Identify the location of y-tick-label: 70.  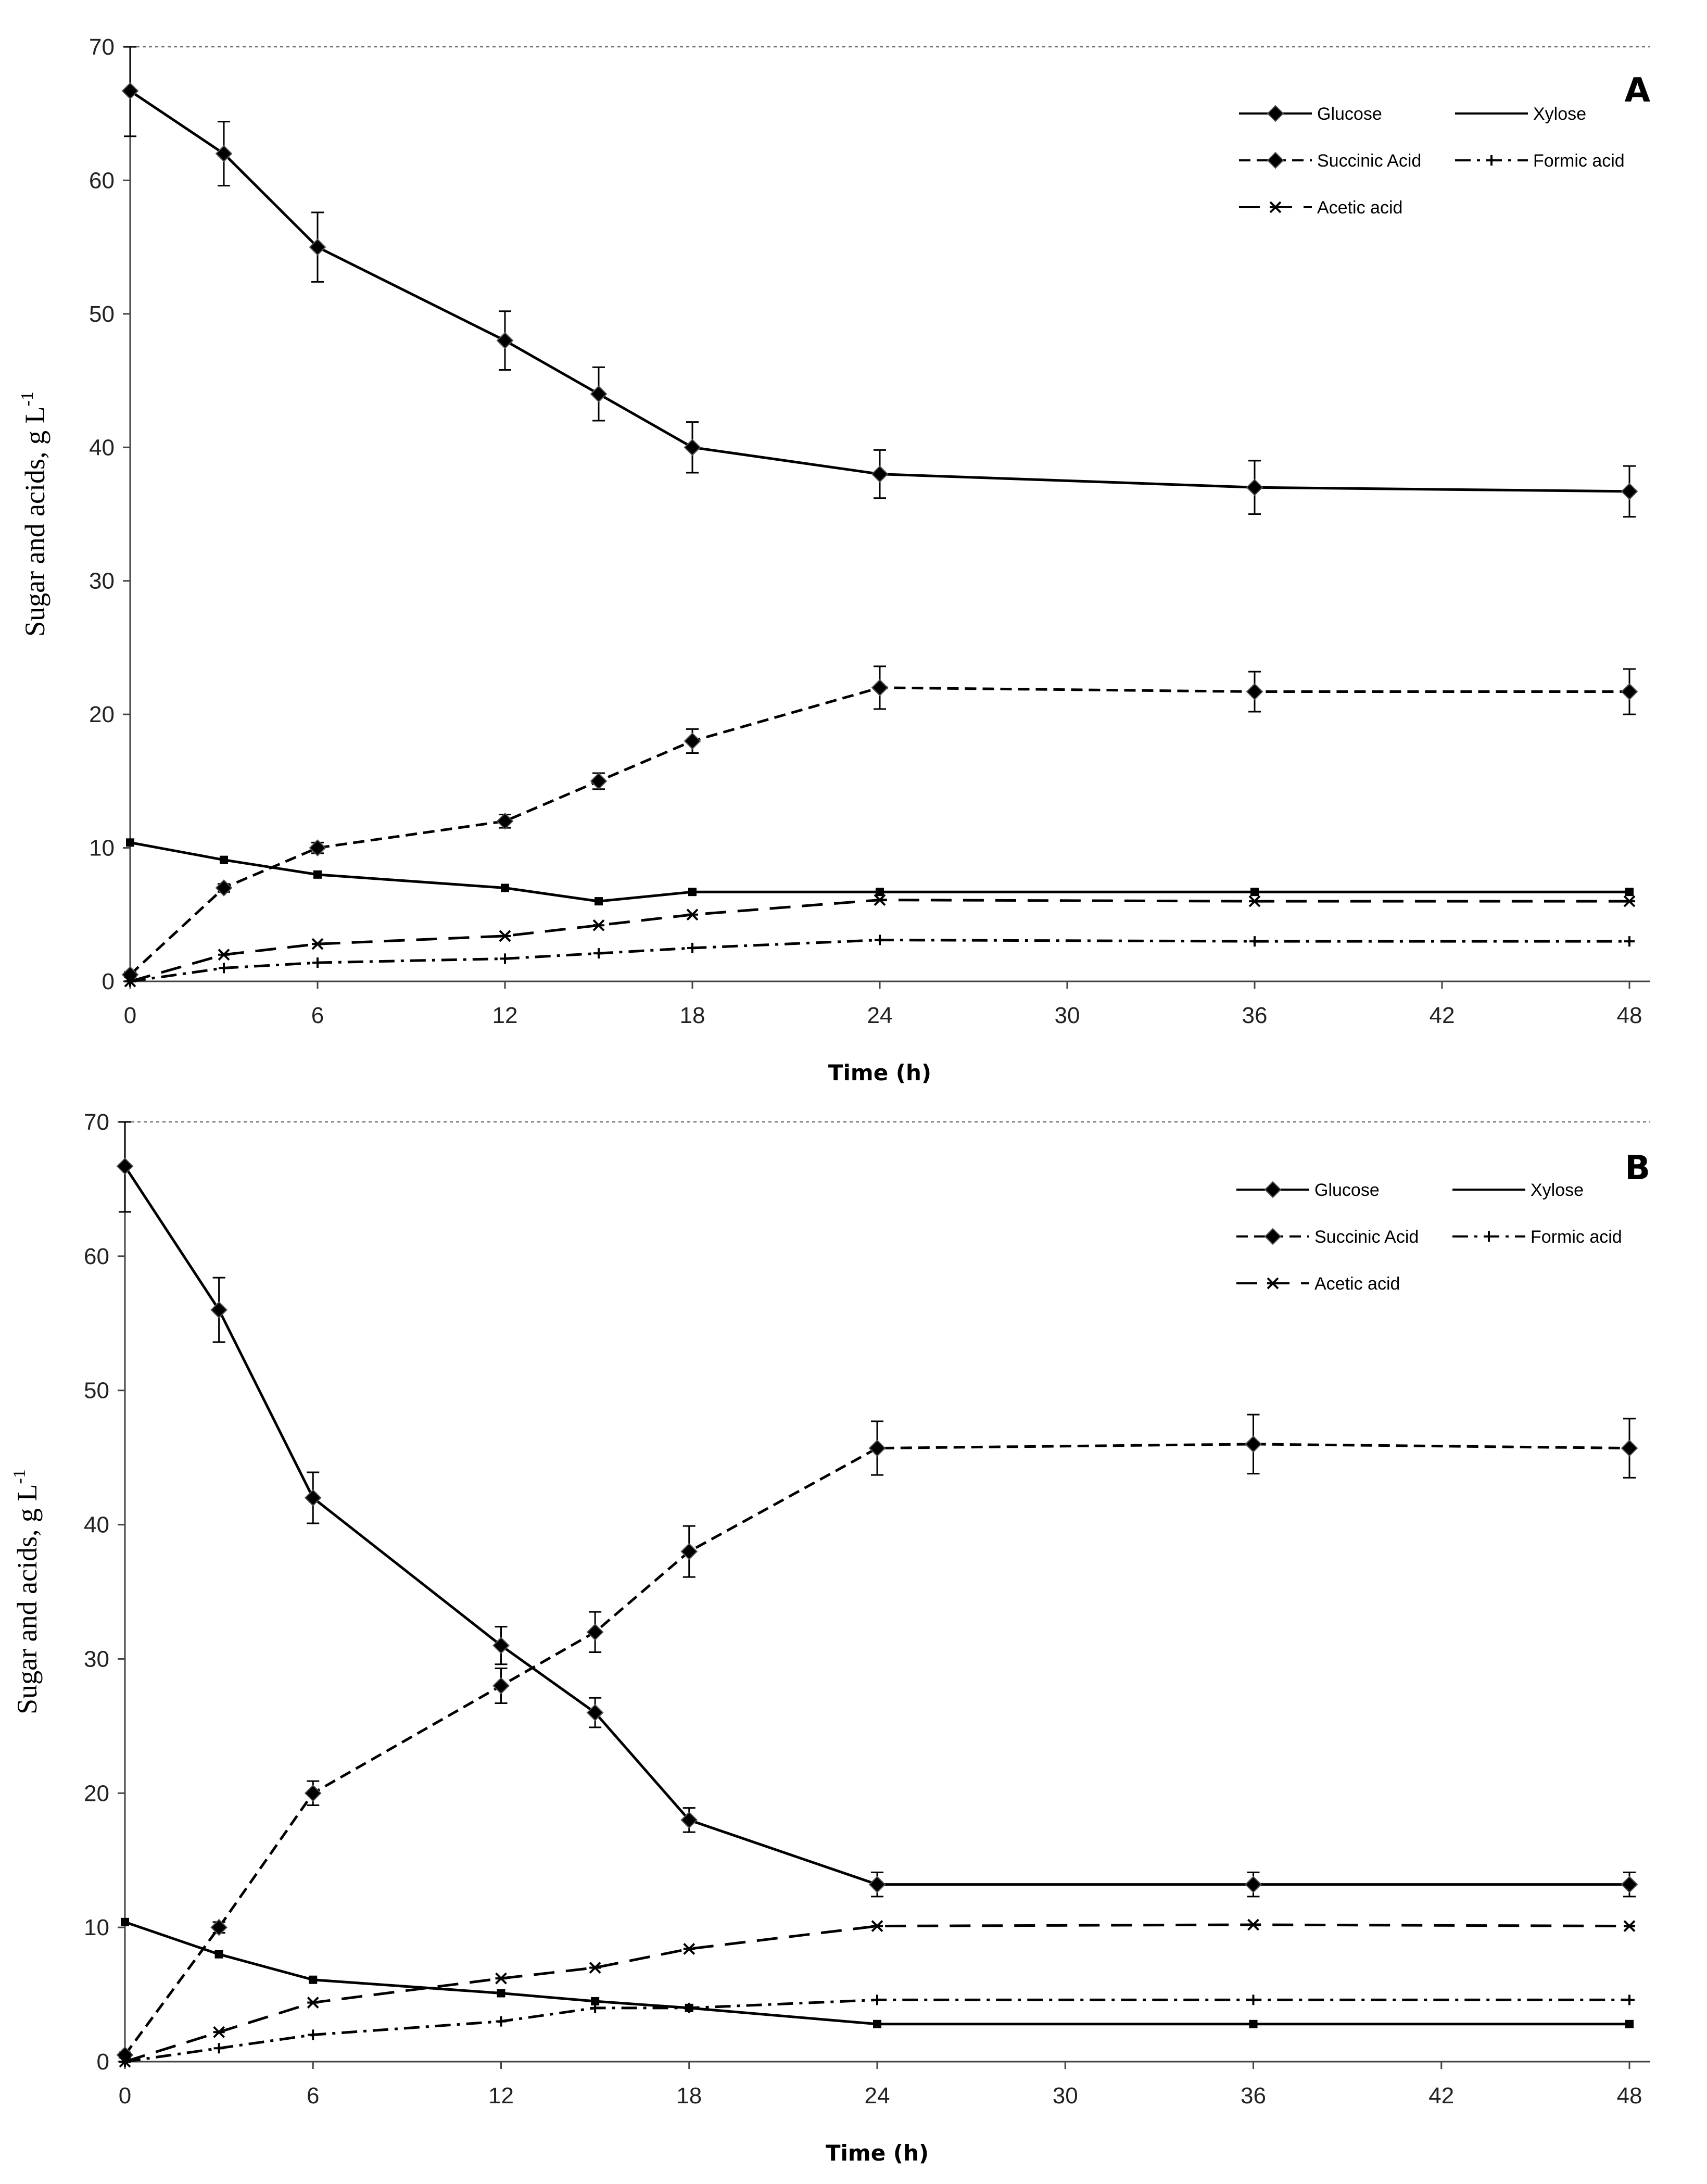
(96, 1122).